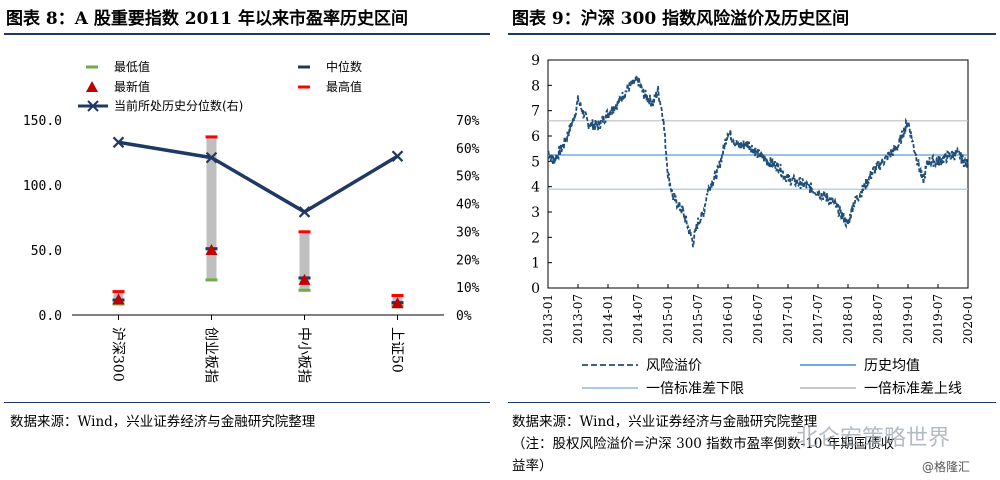  I want to click on right-y-tick-label: 30%, so click(468, 232).